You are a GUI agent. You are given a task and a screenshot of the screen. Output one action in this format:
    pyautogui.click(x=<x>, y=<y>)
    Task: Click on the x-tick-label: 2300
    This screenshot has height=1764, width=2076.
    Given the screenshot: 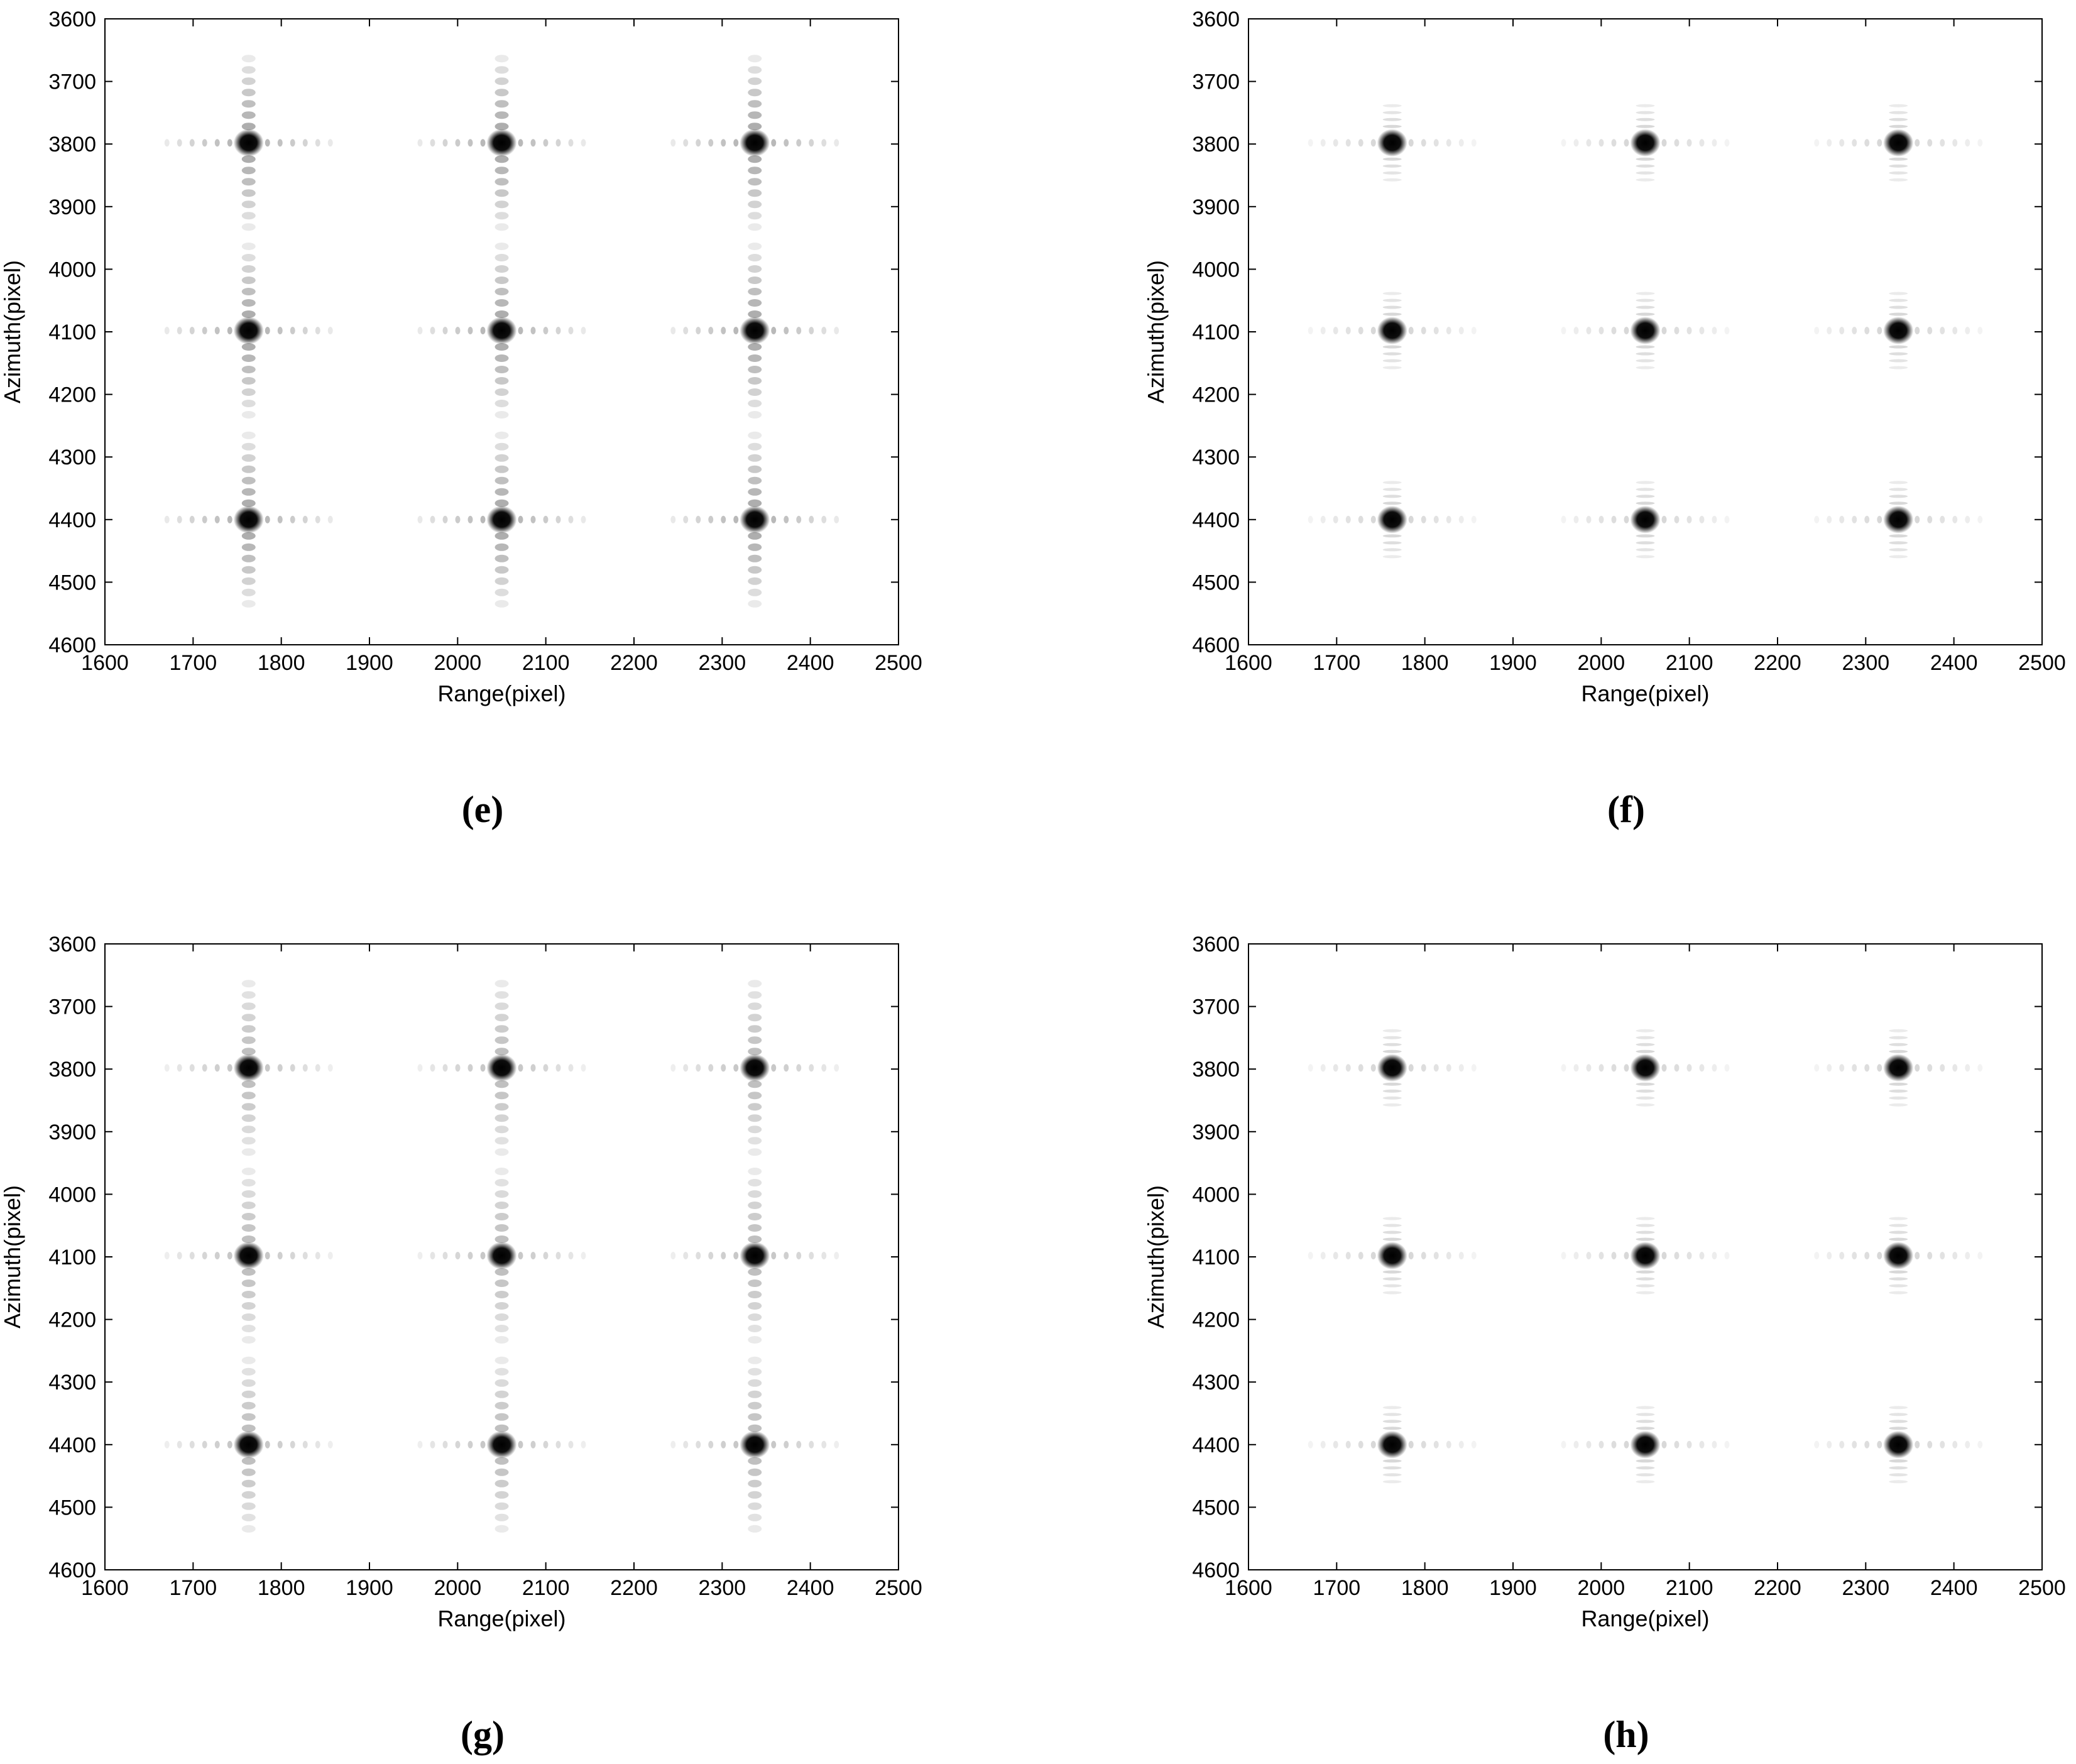 What is the action you would take?
    pyautogui.click(x=722, y=1588)
    